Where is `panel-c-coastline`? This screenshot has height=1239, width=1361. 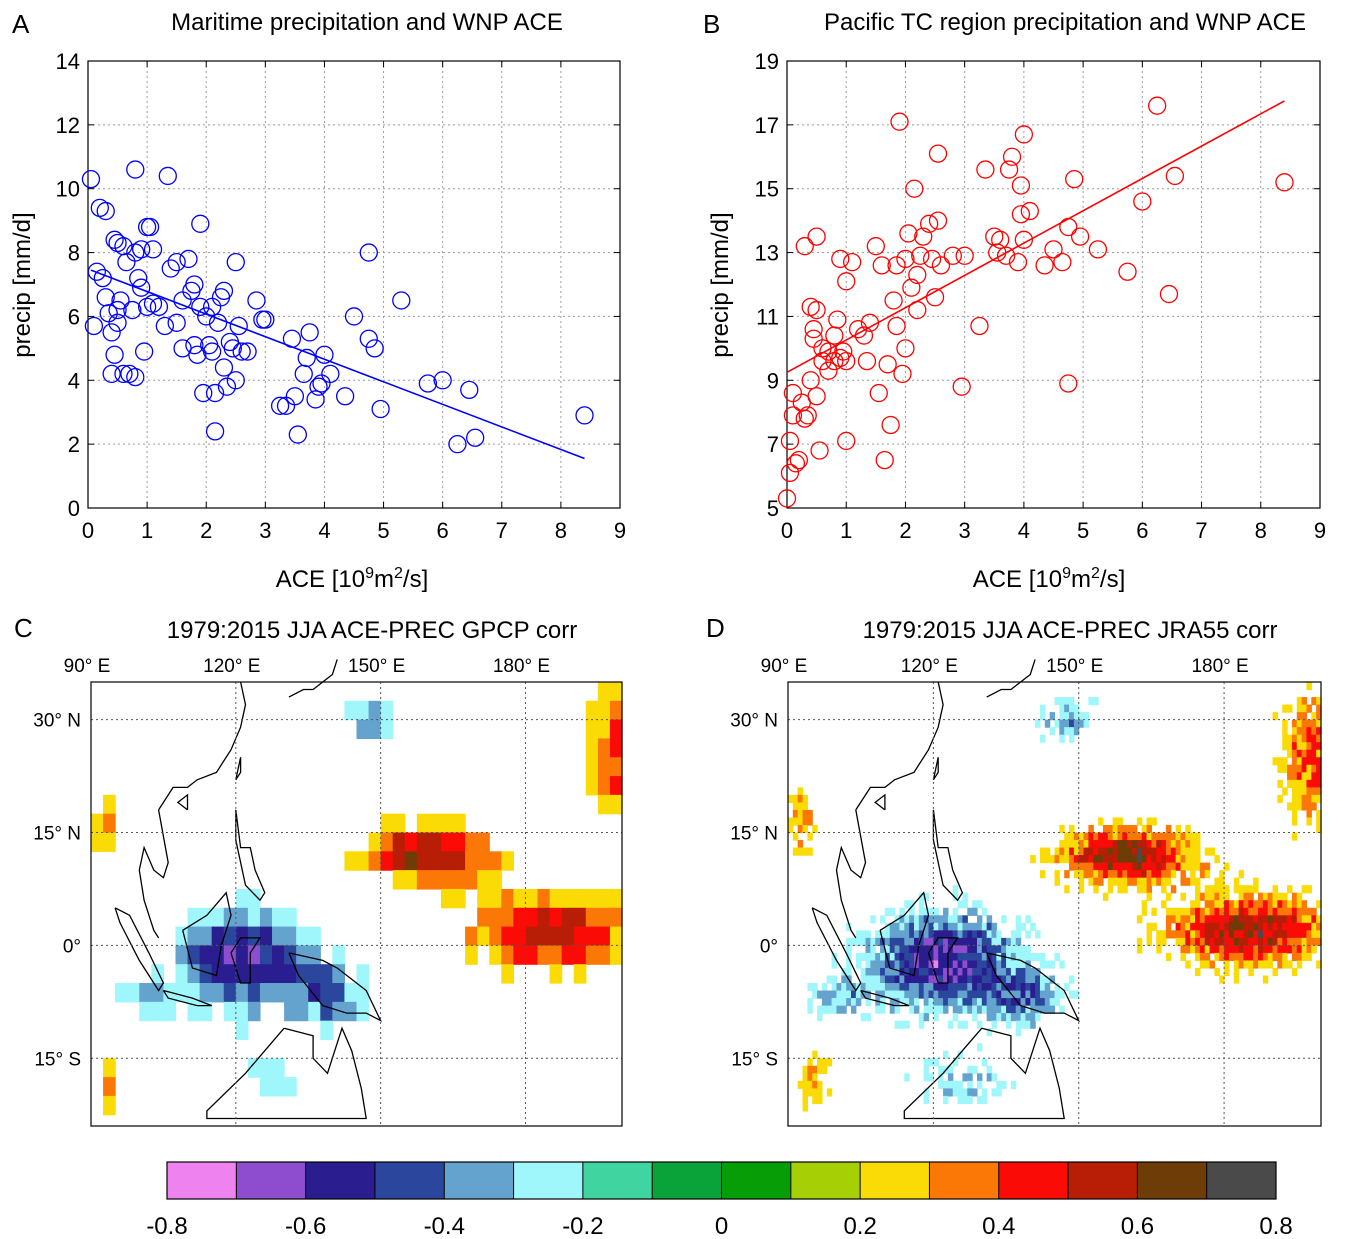 panel-c-coastline is located at coordinates (286, 1073).